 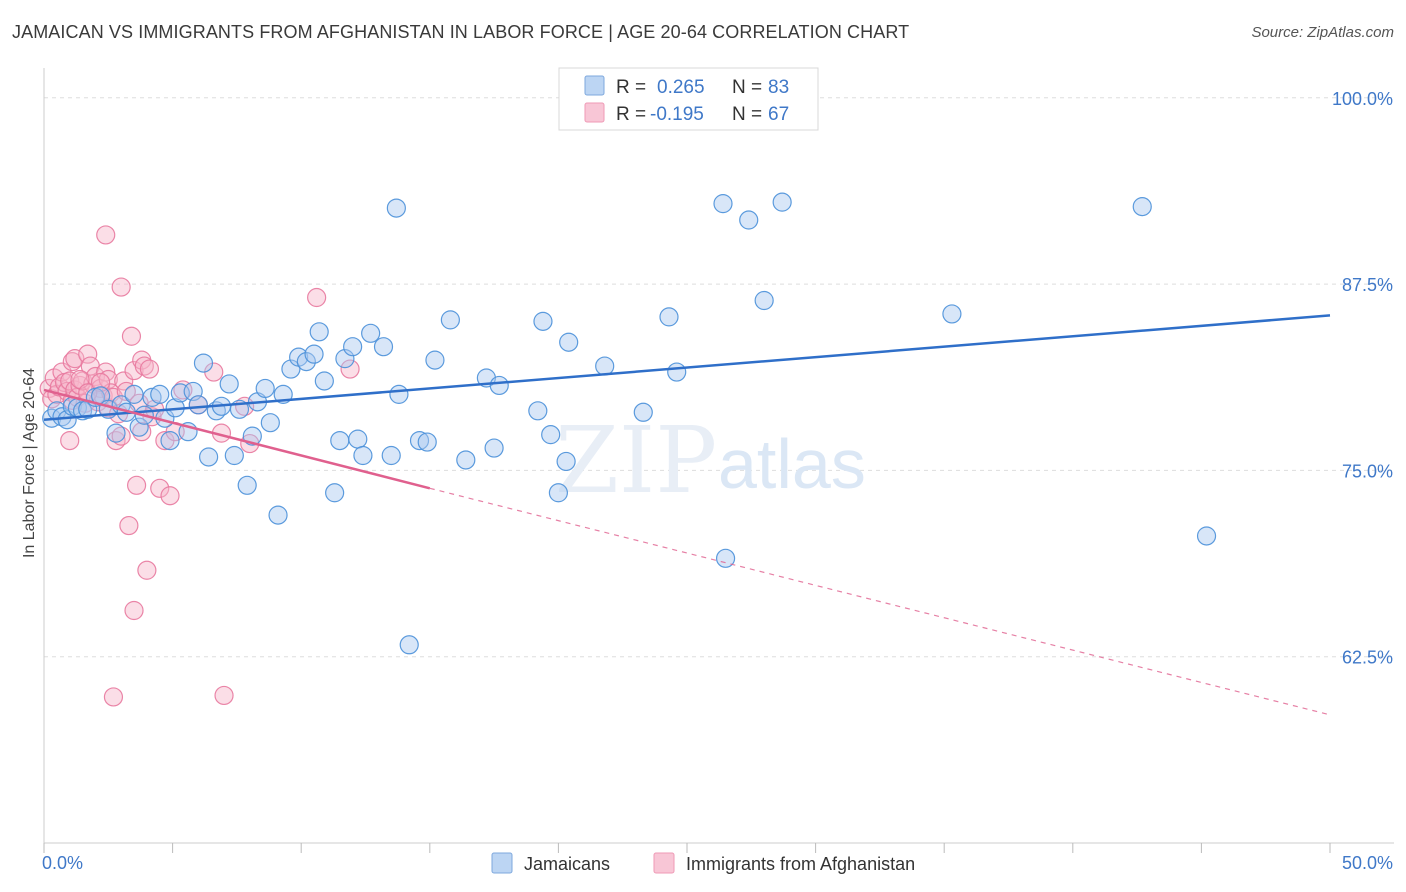 I want to click on stats-n-label-blue: N =, so click(x=747, y=87).